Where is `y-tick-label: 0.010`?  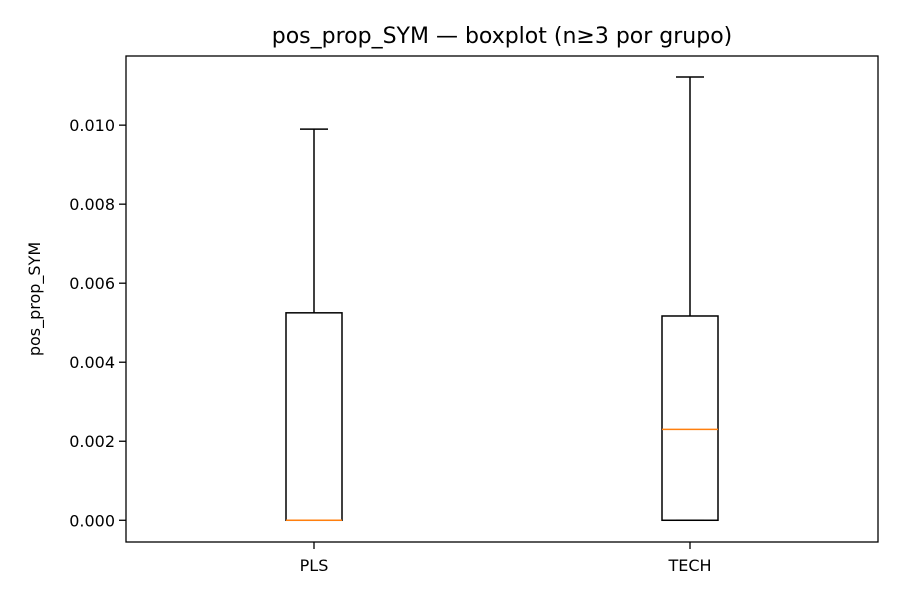 y-tick-label: 0.010 is located at coordinates (92, 125).